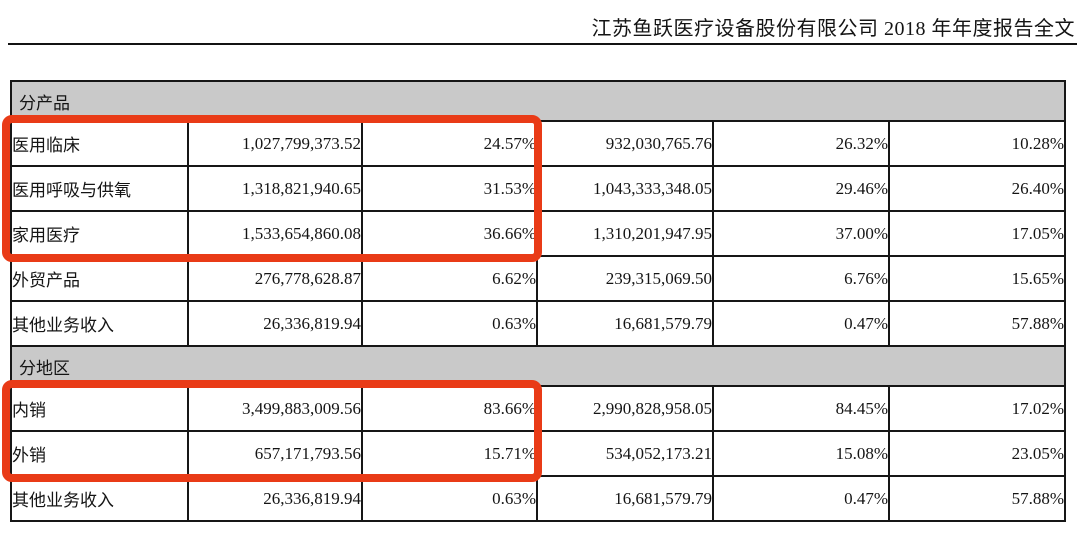  I want to click on value-cell: 26.32%, so click(801, 143).